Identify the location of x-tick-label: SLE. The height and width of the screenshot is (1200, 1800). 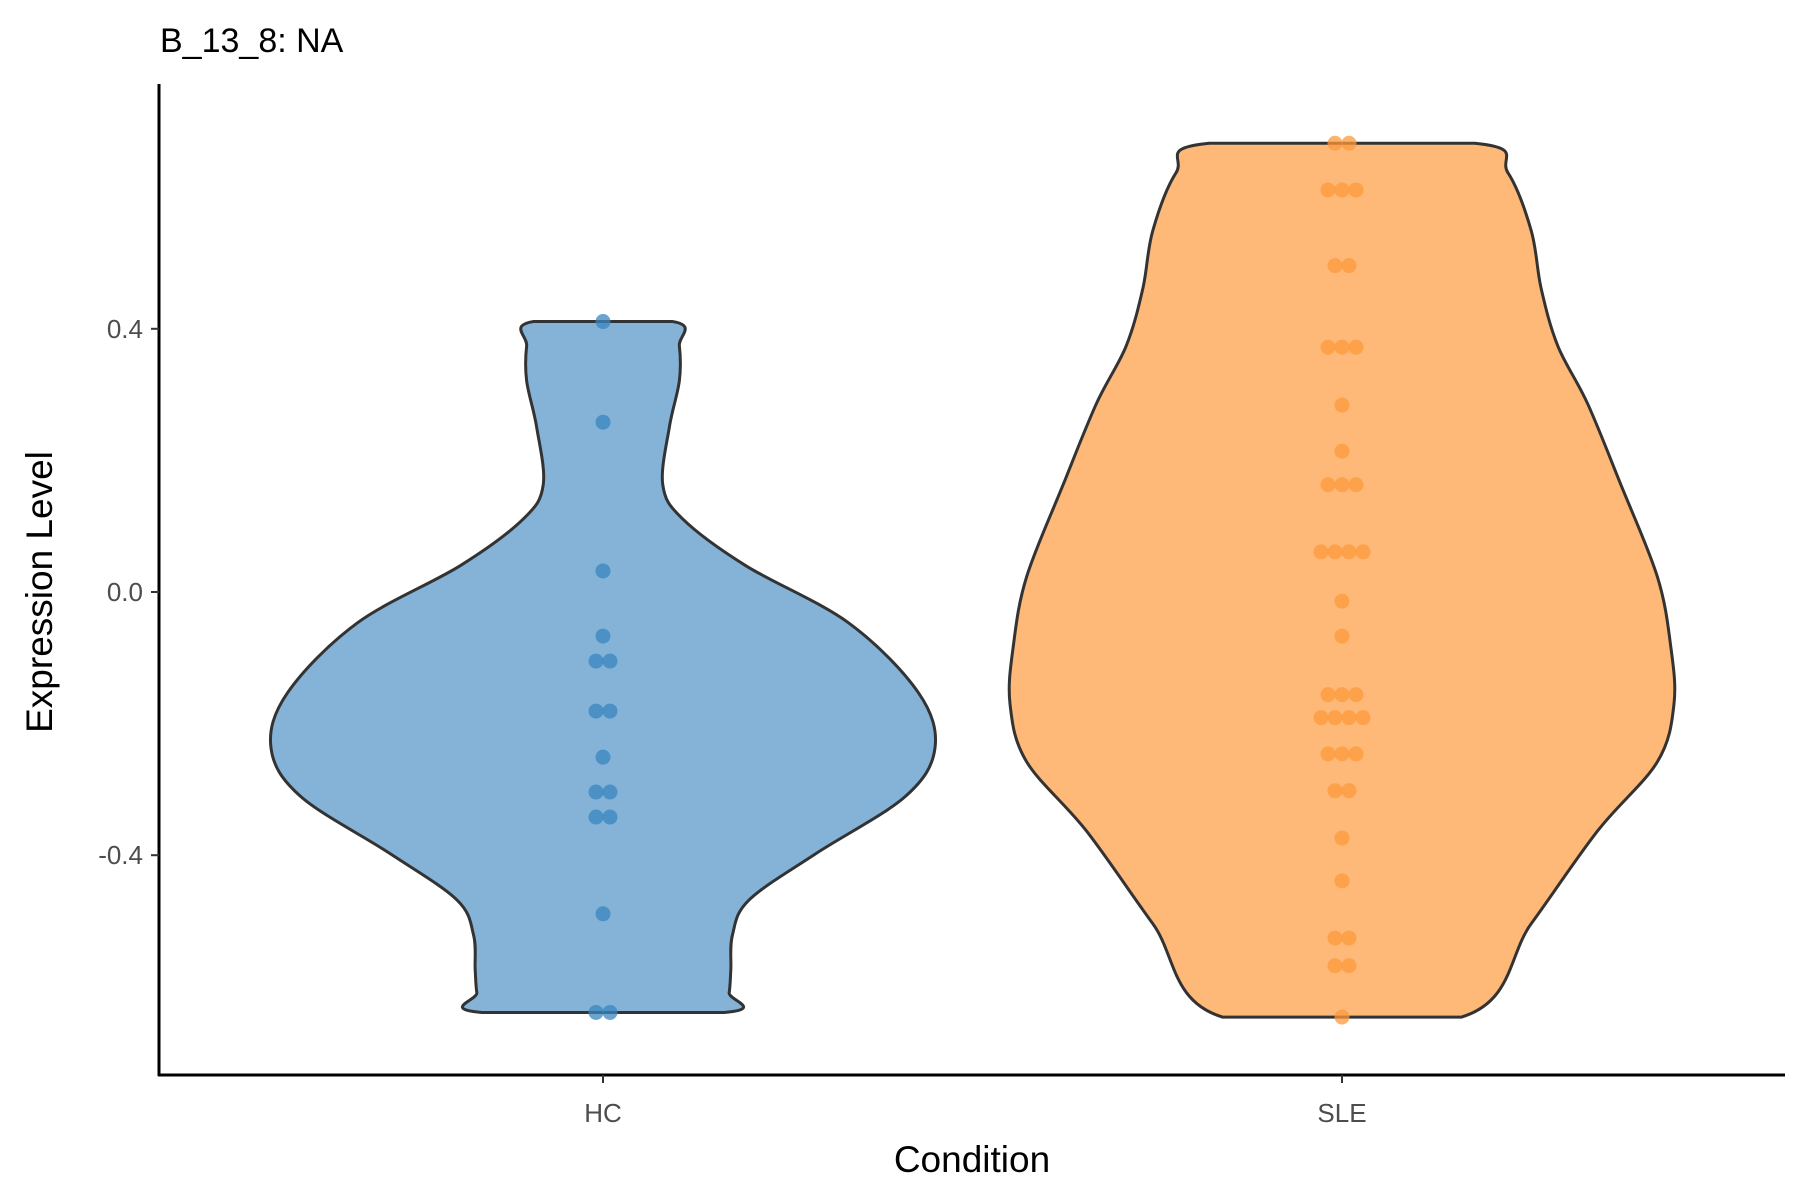
(1341, 1113).